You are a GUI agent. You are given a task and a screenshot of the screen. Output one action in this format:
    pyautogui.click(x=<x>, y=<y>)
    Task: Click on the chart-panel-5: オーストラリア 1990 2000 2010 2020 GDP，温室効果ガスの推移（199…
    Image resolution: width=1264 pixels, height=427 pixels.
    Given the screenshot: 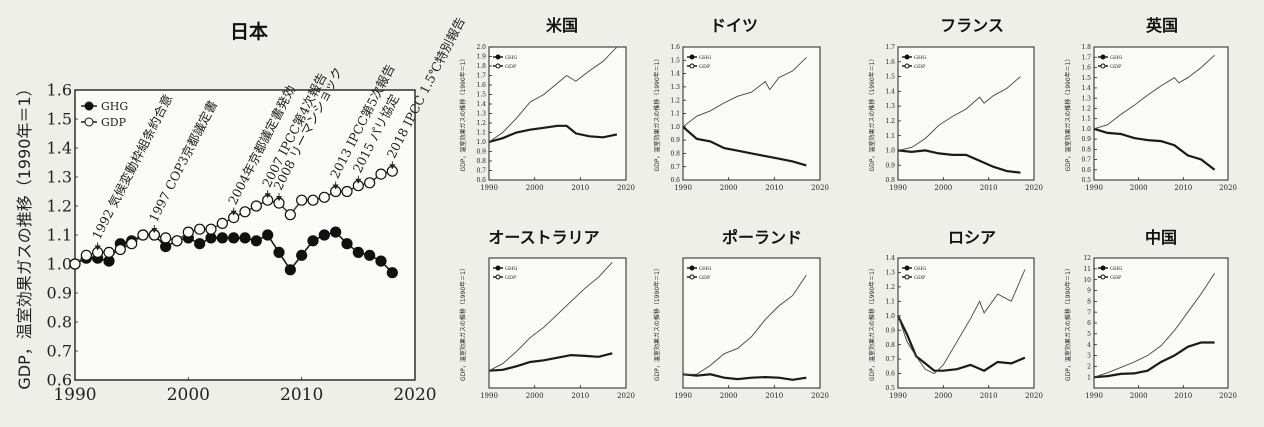 What is the action you would take?
    pyautogui.click(x=547, y=314)
    